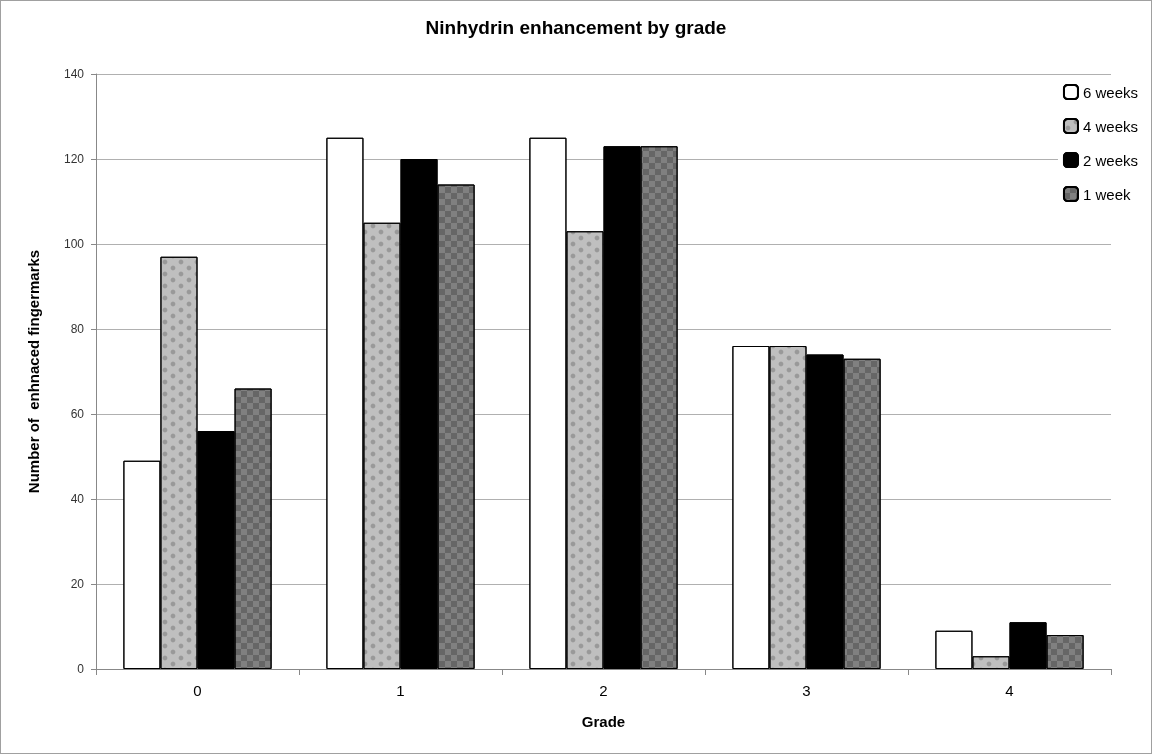 This screenshot has width=1152, height=754. I want to click on y-tick-label: 80, so click(77, 329).